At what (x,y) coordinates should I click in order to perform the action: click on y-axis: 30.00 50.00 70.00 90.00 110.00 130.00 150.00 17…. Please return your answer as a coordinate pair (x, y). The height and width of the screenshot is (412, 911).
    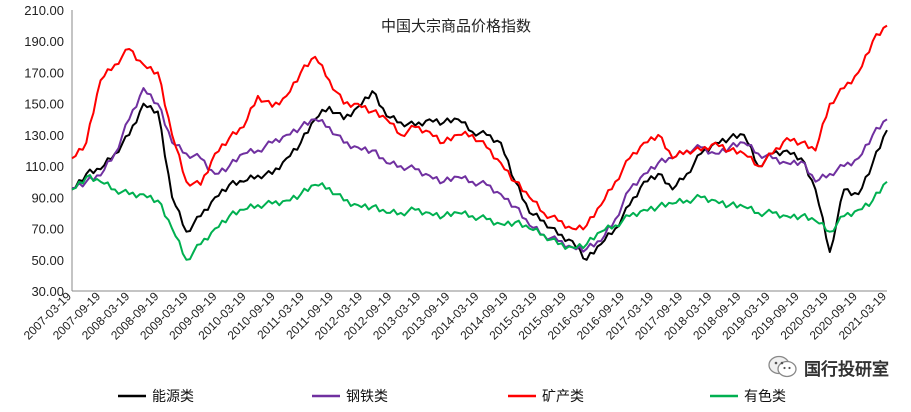
    Looking at the image, I should click on (48, 151).